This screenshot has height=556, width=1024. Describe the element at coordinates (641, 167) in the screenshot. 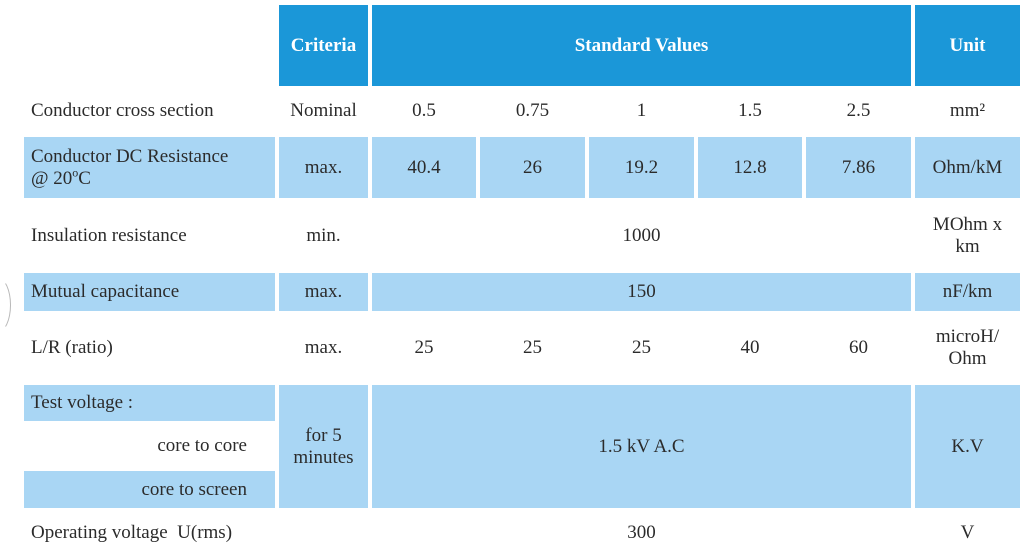

I see `value-dc-resistance-3: 19.2` at that location.